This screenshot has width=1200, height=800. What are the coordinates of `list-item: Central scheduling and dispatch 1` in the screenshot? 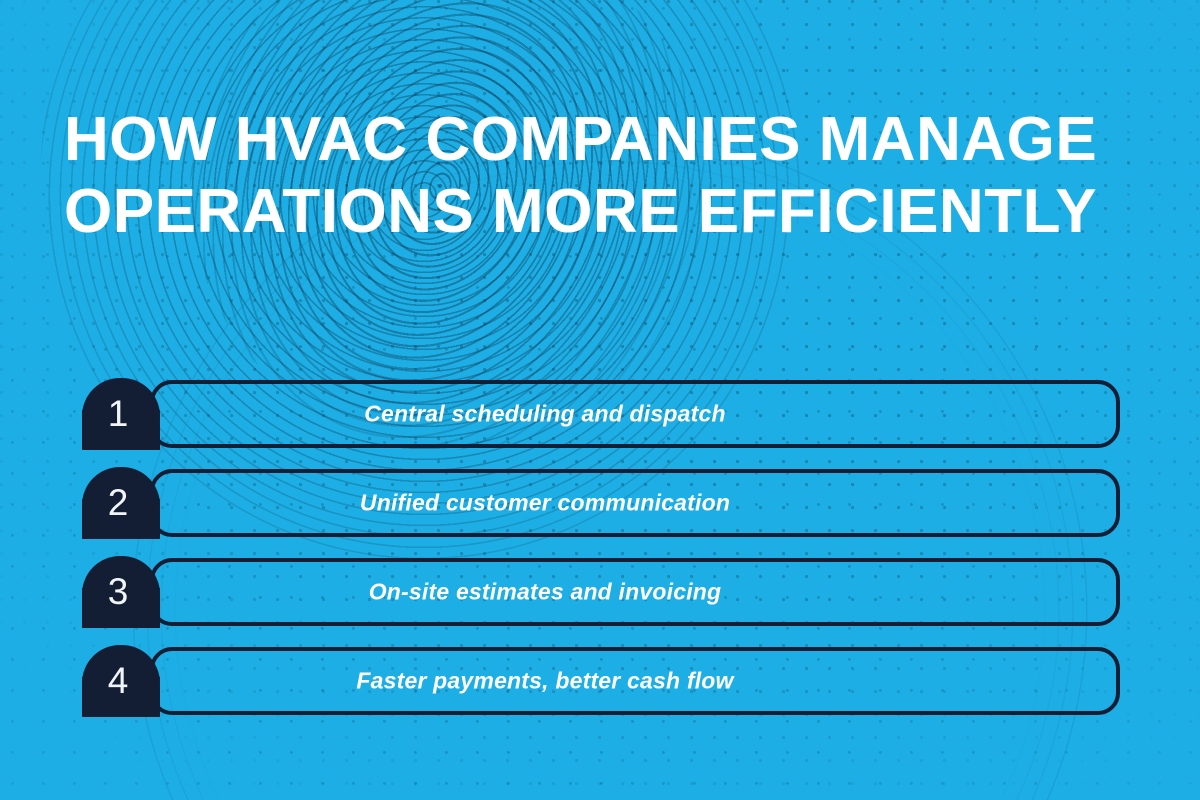 It's located at (601, 414).